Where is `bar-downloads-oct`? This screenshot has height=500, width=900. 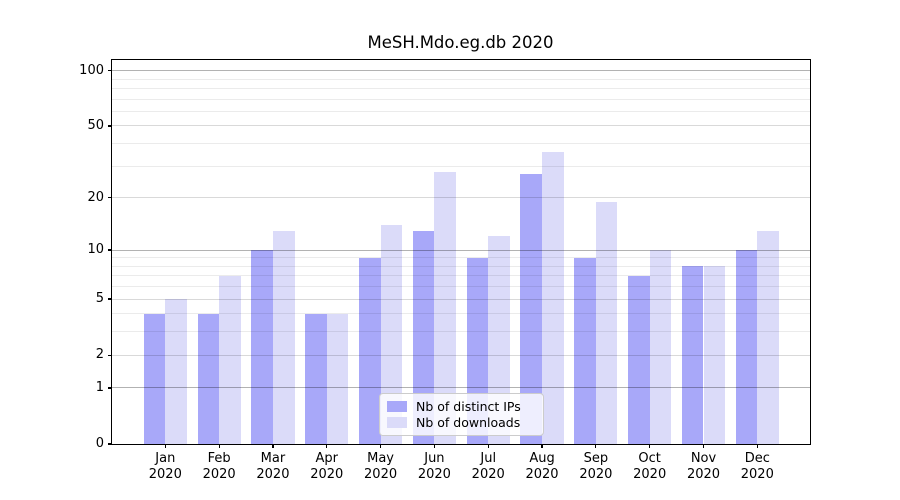 bar-downloads-oct is located at coordinates (660, 347).